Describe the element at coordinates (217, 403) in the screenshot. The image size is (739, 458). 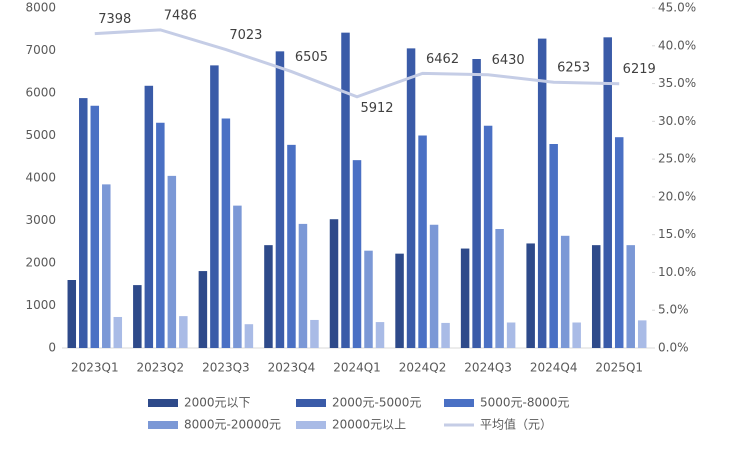
I see `legend-label: 2000元以下` at that location.